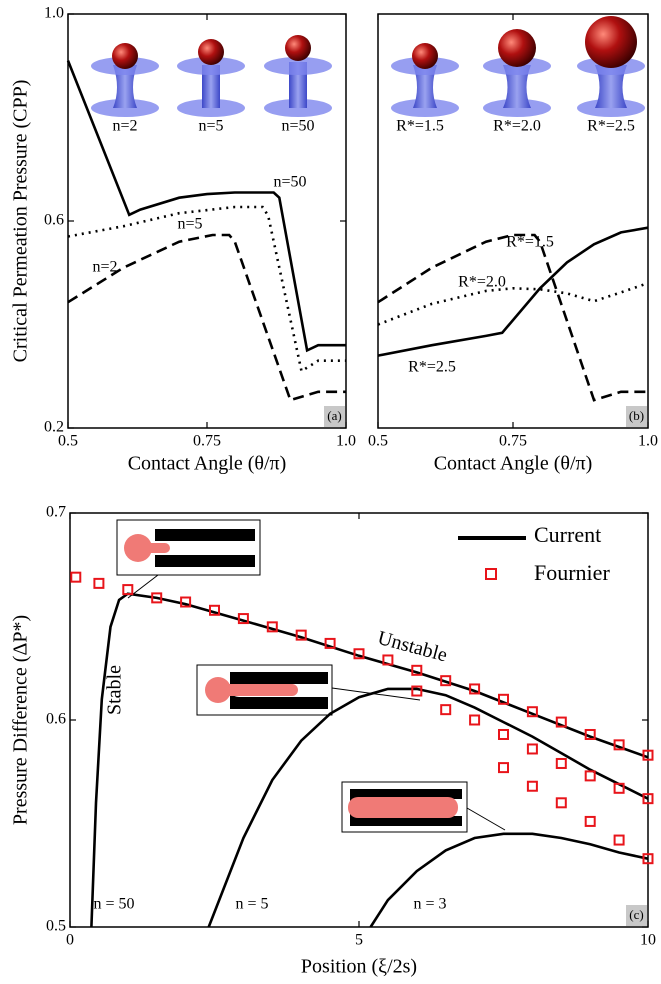 The width and height of the screenshot is (661, 984). Describe the element at coordinates (70, 940) in the screenshot. I see `x-tick-label: 0` at that location.